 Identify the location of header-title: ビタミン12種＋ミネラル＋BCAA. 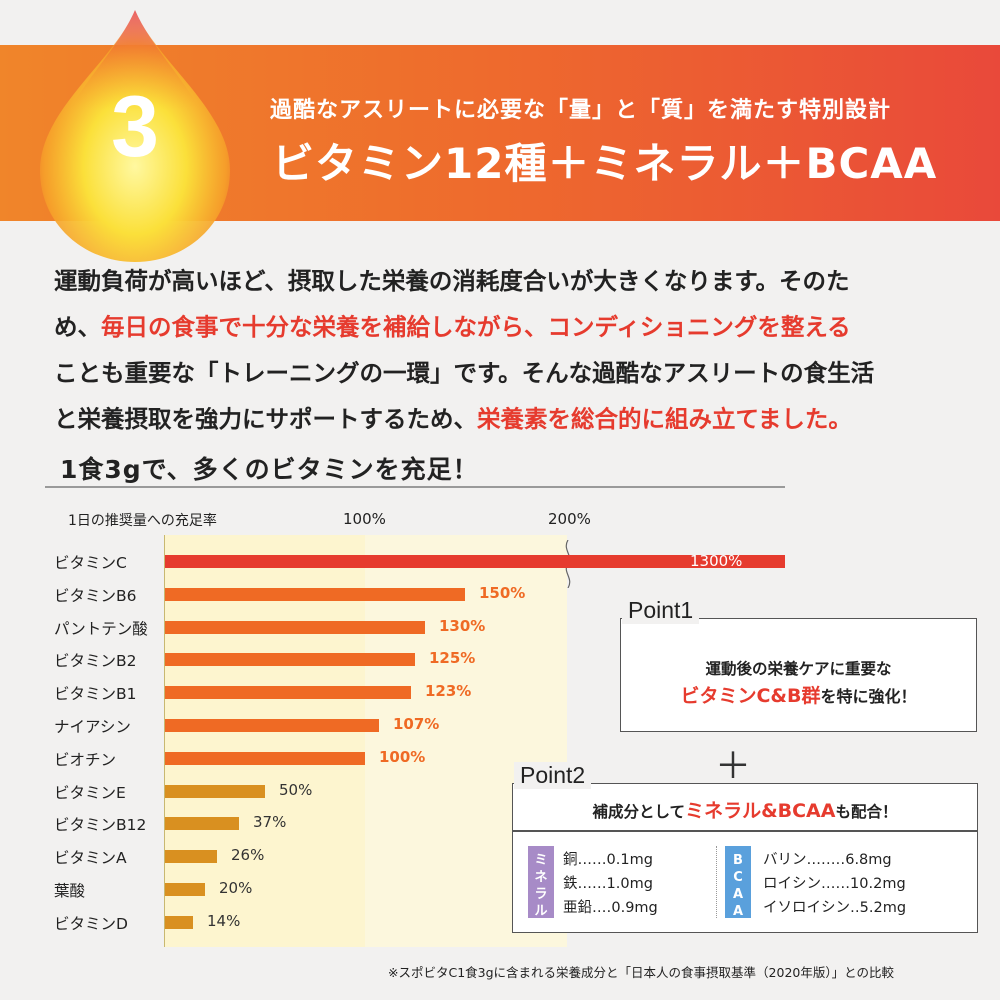
(605, 163).